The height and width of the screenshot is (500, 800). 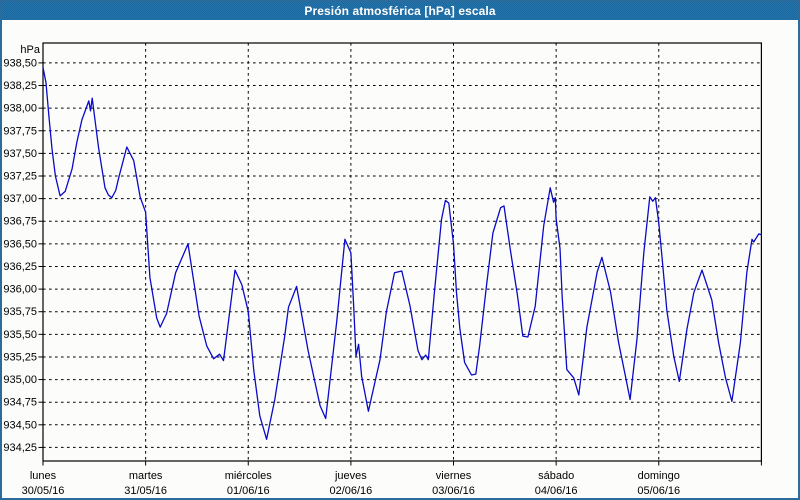 What do you see at coordinates (20, 199) in the screenshot?
I see `y-tick-label: 937,00` at bounding box center [20, 199].